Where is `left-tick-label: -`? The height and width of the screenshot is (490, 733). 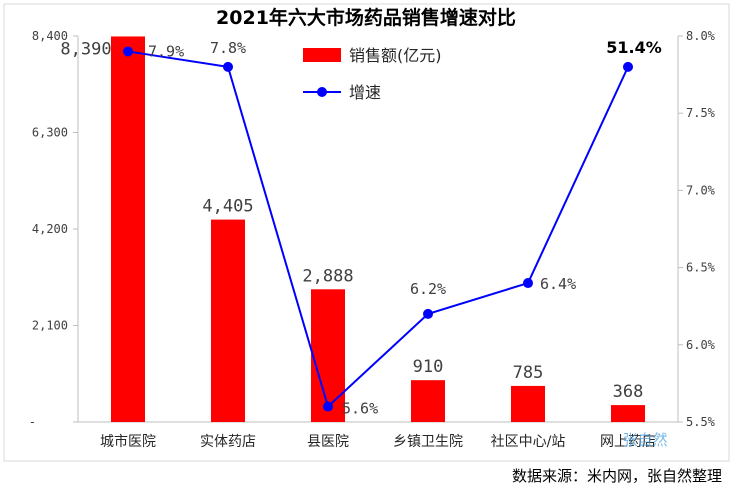
left-tick-label: - is located at coordinates (32, 422).